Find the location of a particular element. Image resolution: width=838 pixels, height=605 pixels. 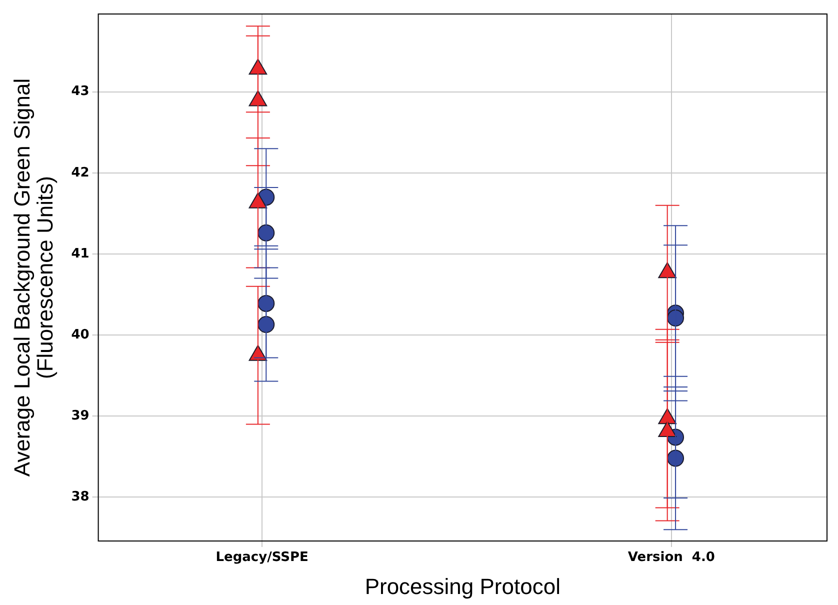

y-tick-label: 41 is located at coordinates (80, 254).